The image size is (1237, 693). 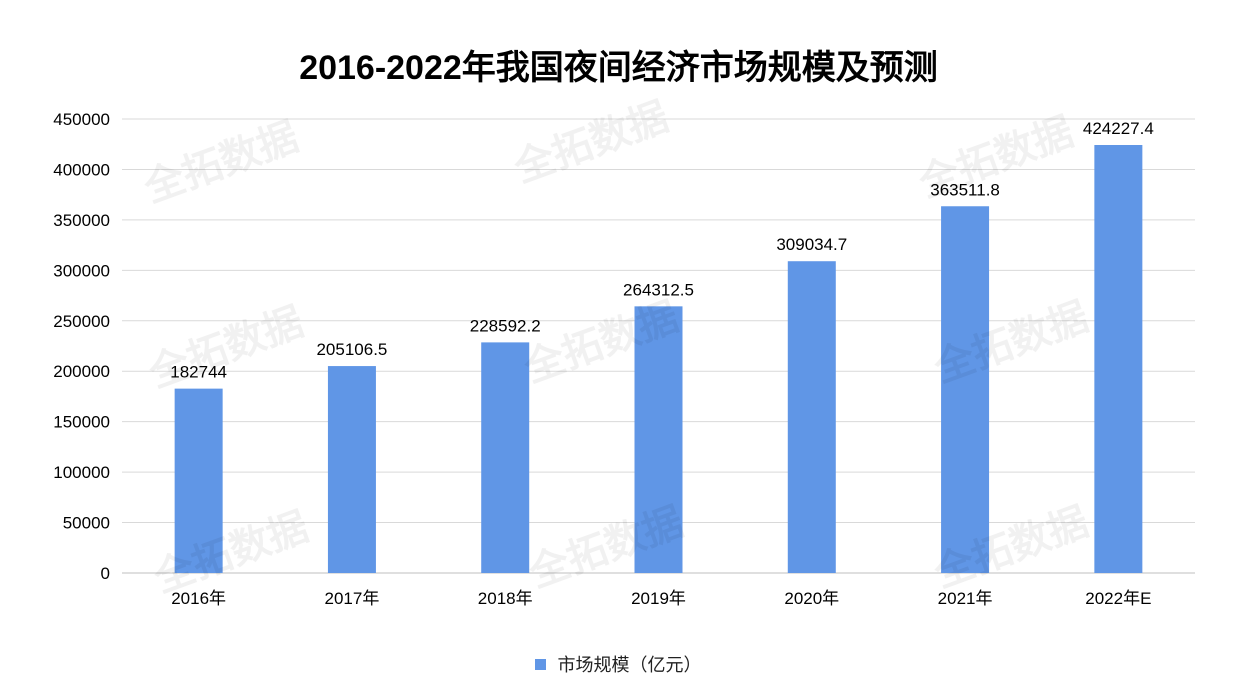 I want to click on y-tick-label: 300000, so click(x=81, y=270).